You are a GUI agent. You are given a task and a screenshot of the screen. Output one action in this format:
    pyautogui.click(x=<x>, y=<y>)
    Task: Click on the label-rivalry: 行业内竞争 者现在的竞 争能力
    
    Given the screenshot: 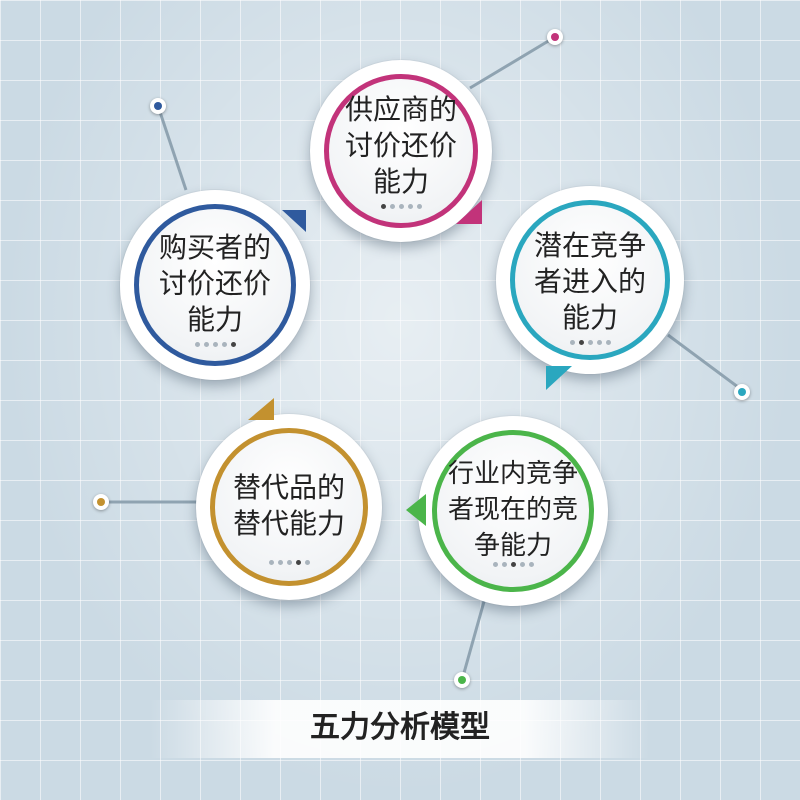 What is the action you would take?
    pyautogui.click(x=512, y=510)
    